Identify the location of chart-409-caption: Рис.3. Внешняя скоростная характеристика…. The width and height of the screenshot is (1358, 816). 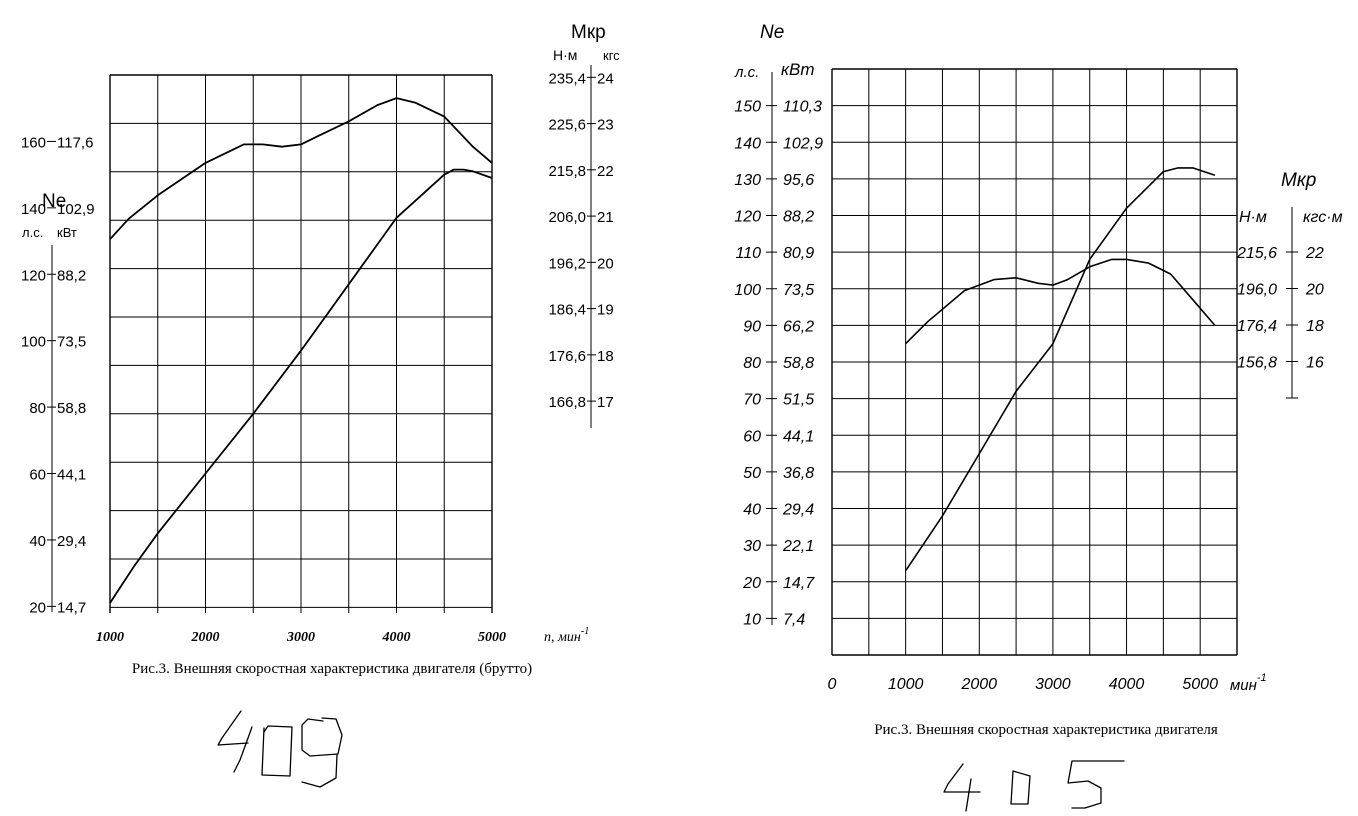
(332, 669).